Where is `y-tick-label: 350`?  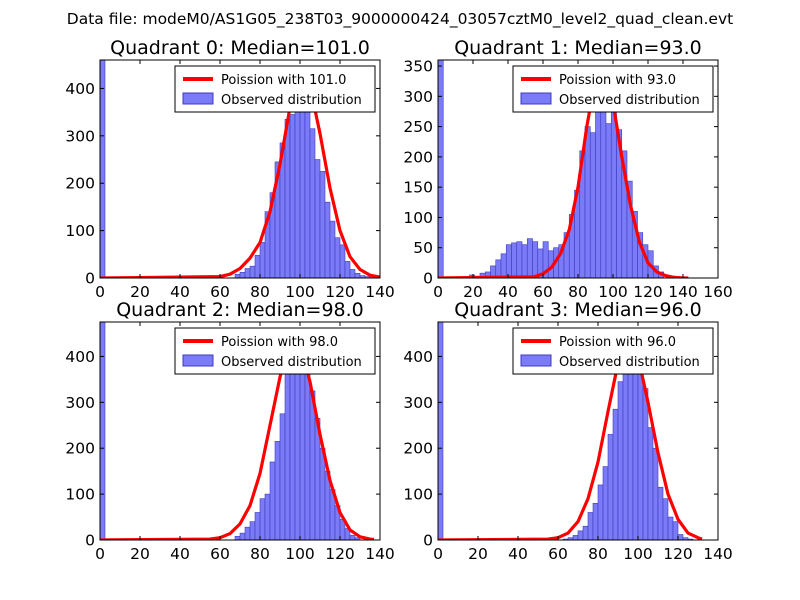 y-tick-label: 350 is located at coordinates (418, 67).